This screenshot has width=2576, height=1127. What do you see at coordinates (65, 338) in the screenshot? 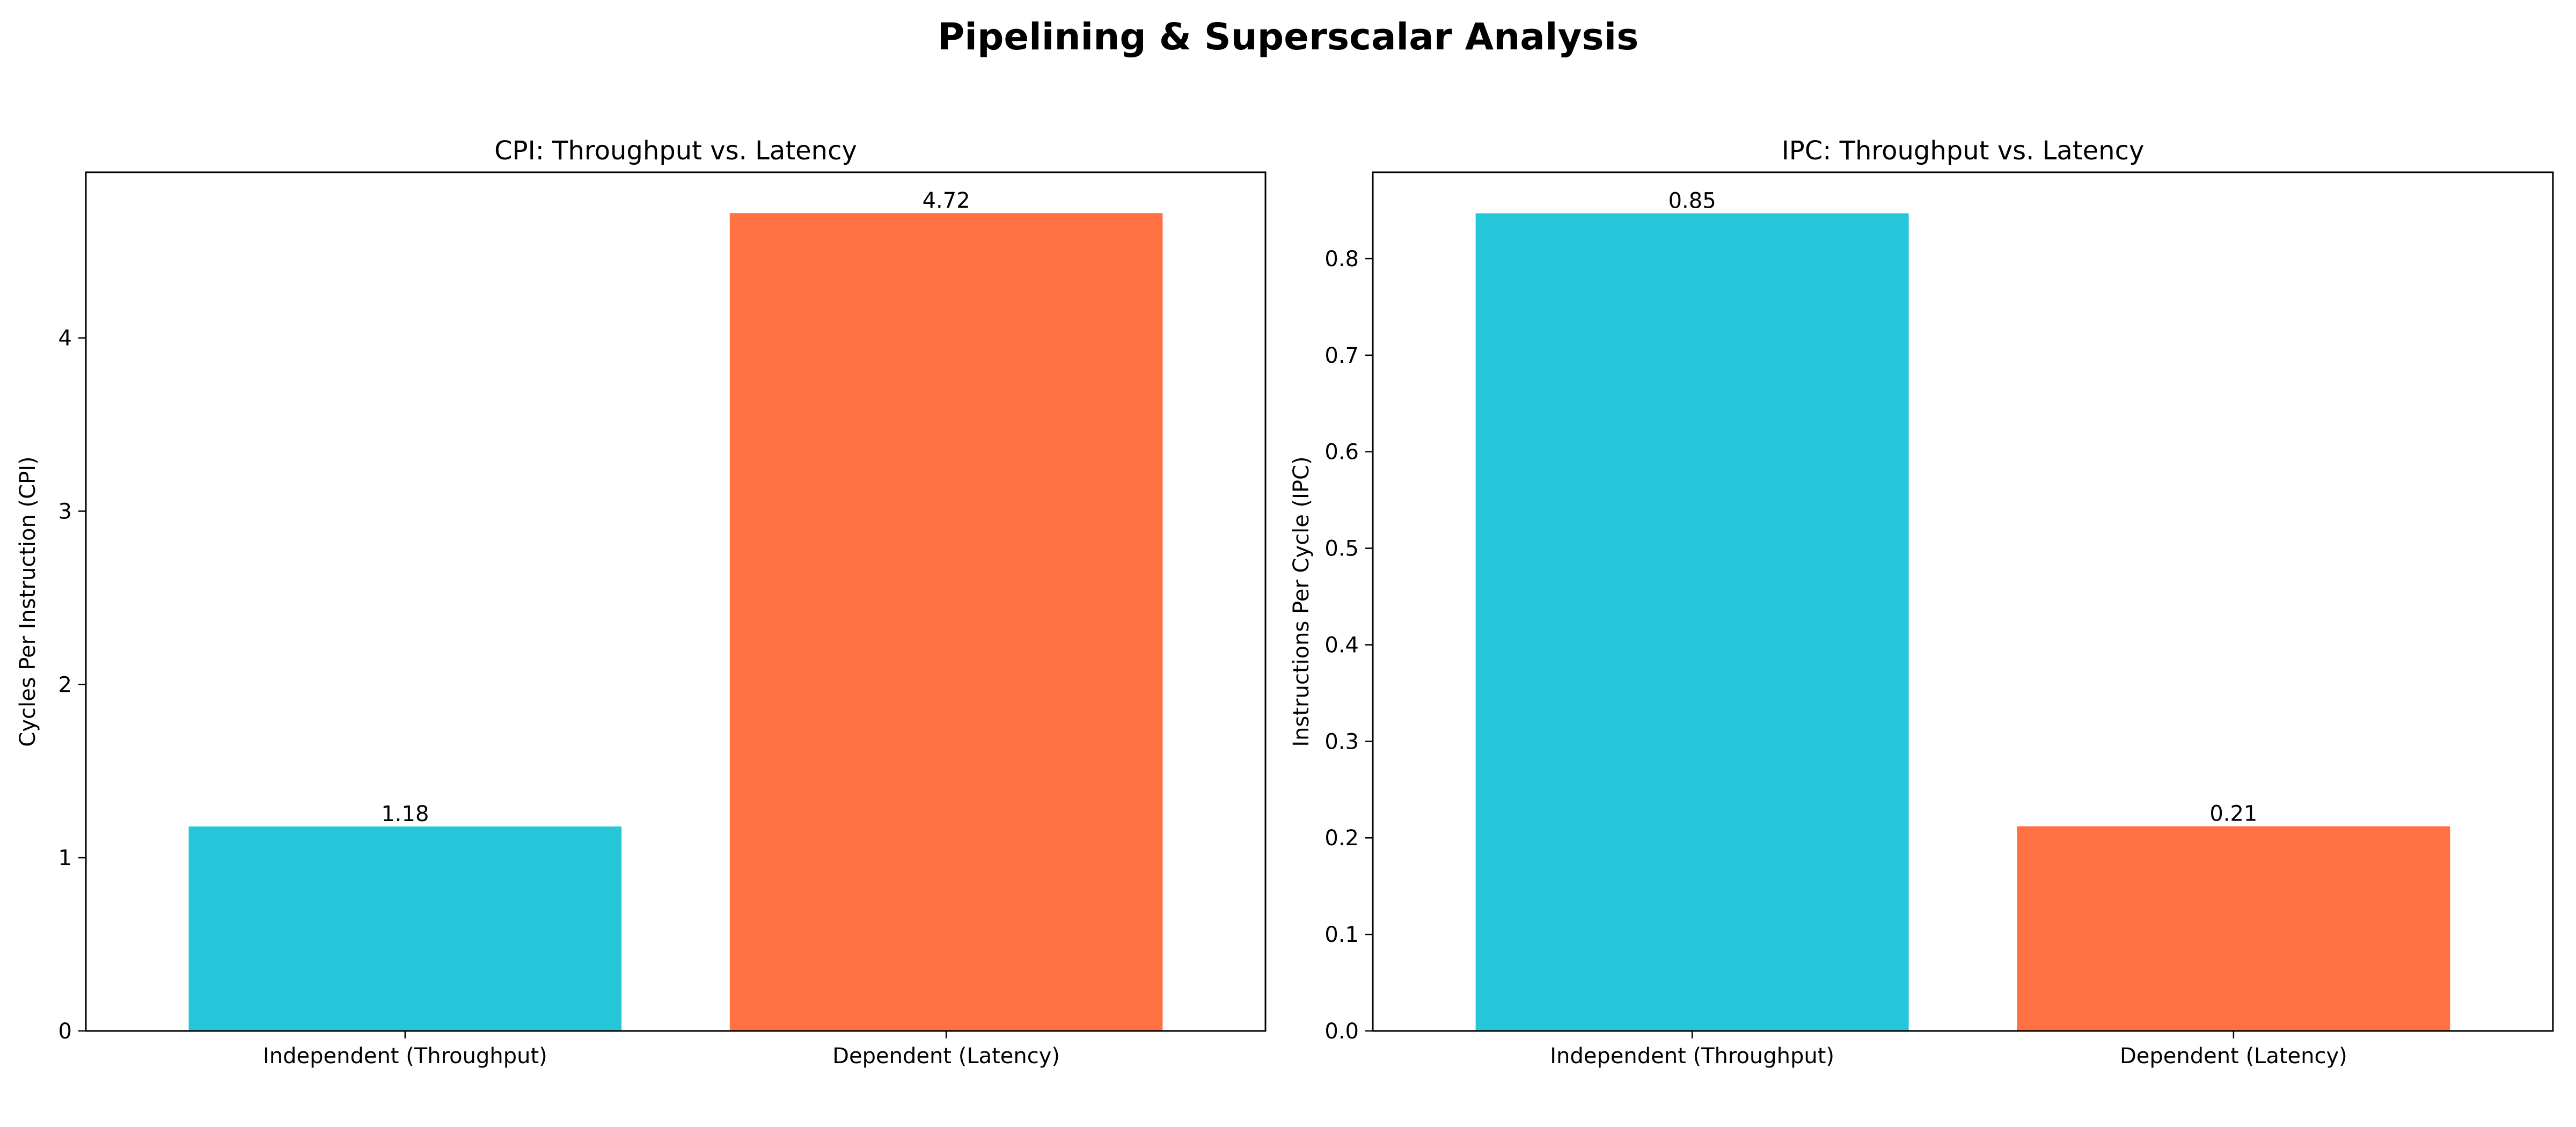
I see `cpi-y-tick-label: 4` at bounding box center [65, 338].